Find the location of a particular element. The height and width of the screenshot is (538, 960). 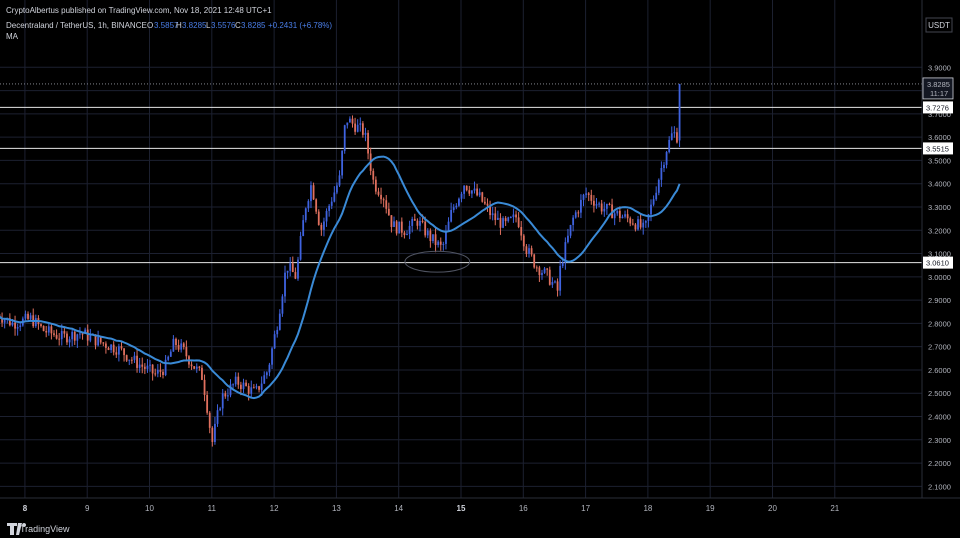

currency-box is located at coordinates (939, 25).